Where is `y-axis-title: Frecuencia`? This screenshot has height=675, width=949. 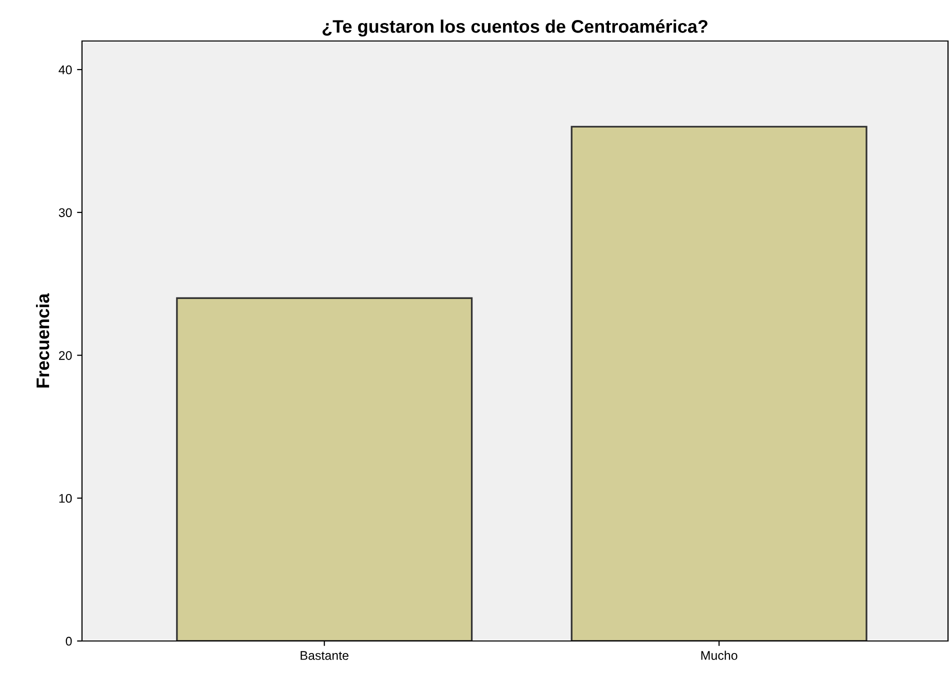 y-axis-title: Frecuencia is located at coordinates (43, 340).